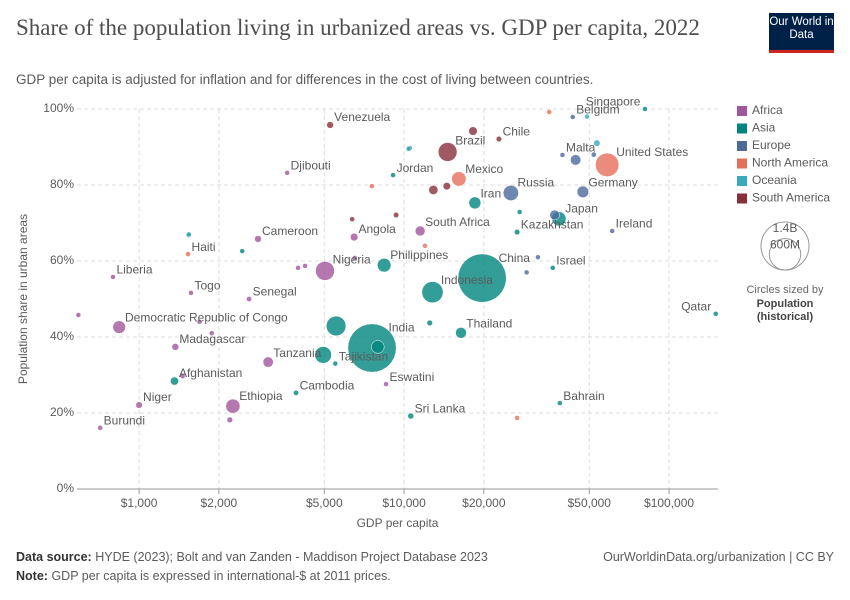 This screenshot has height=600, width=850. What do you see at coordinates (583, 396) in the screenshot?
I see `point-label: Bahrain` at bounding box center [583, 396].